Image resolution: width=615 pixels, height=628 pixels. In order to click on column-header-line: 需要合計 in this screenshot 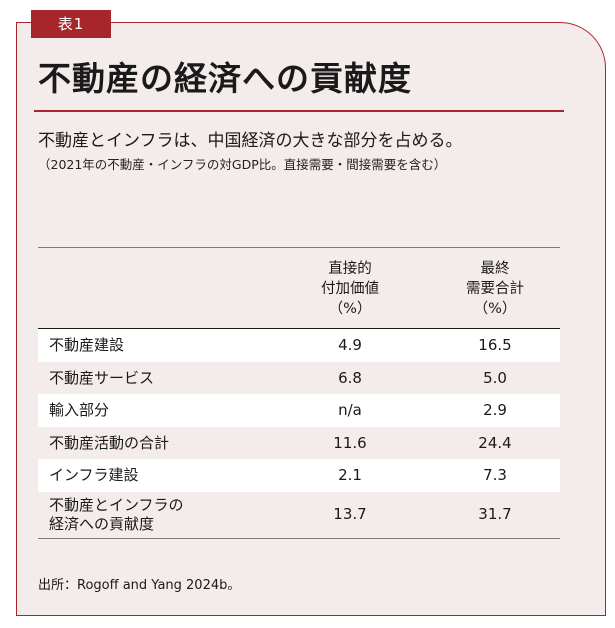, I will do `click(495, 289)`.